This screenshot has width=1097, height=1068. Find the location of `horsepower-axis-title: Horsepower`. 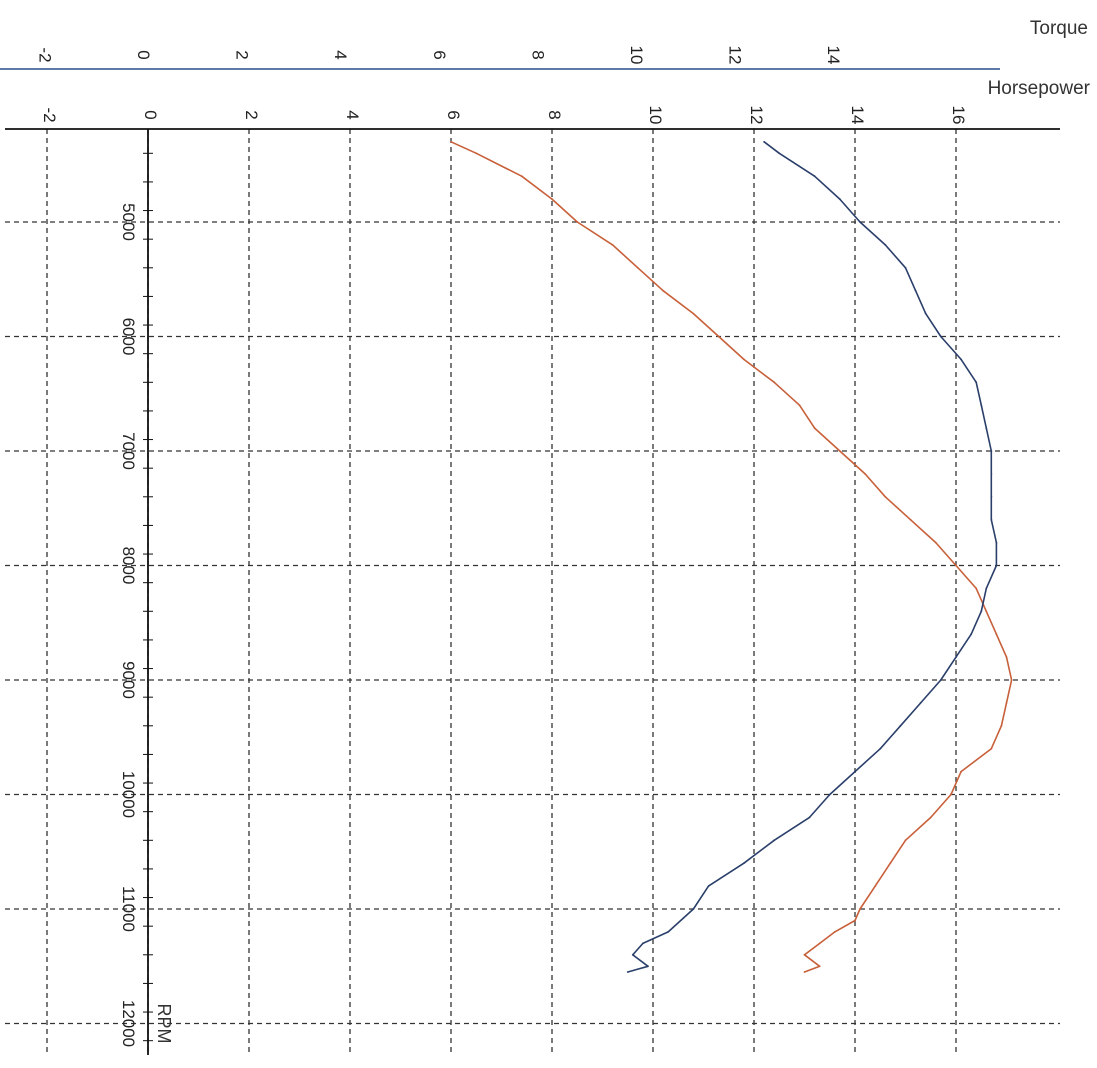

horsepower-axis-title: Horsepower is located at coordinates (1039, 88).